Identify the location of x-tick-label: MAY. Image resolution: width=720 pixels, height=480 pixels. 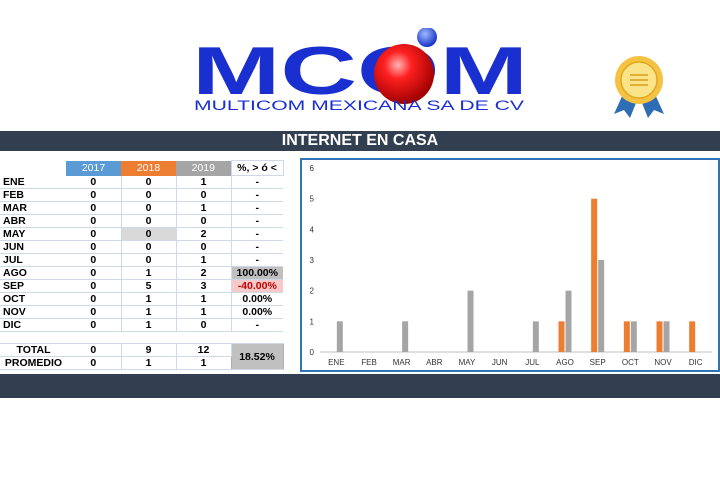
(467, 362).